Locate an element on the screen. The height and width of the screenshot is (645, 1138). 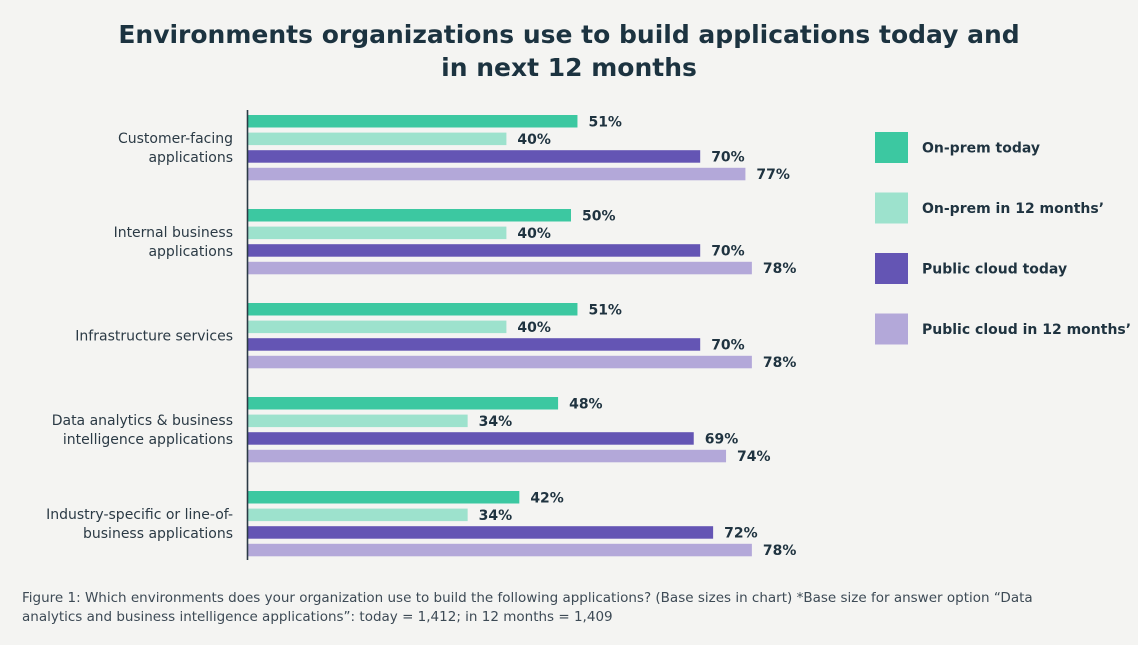
data-label-internal-business-applications-on-prem-today: 50% is located at coordinates (599, 216).